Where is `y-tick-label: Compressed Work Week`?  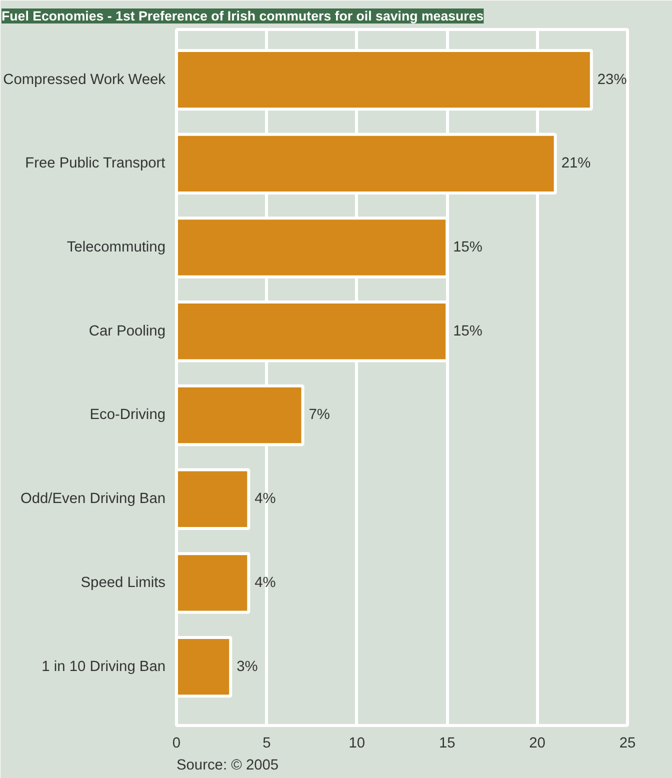 y-tick-label: Compressed Work Week is located at coordinates (84, 80).